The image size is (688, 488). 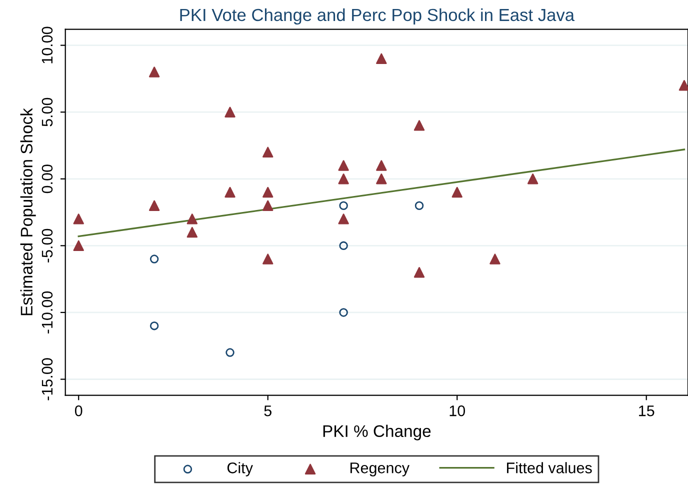 I want to click on chart-title: PKI Vote Change and Perc Pop Shock in East Java, so click(x=377, y=16).